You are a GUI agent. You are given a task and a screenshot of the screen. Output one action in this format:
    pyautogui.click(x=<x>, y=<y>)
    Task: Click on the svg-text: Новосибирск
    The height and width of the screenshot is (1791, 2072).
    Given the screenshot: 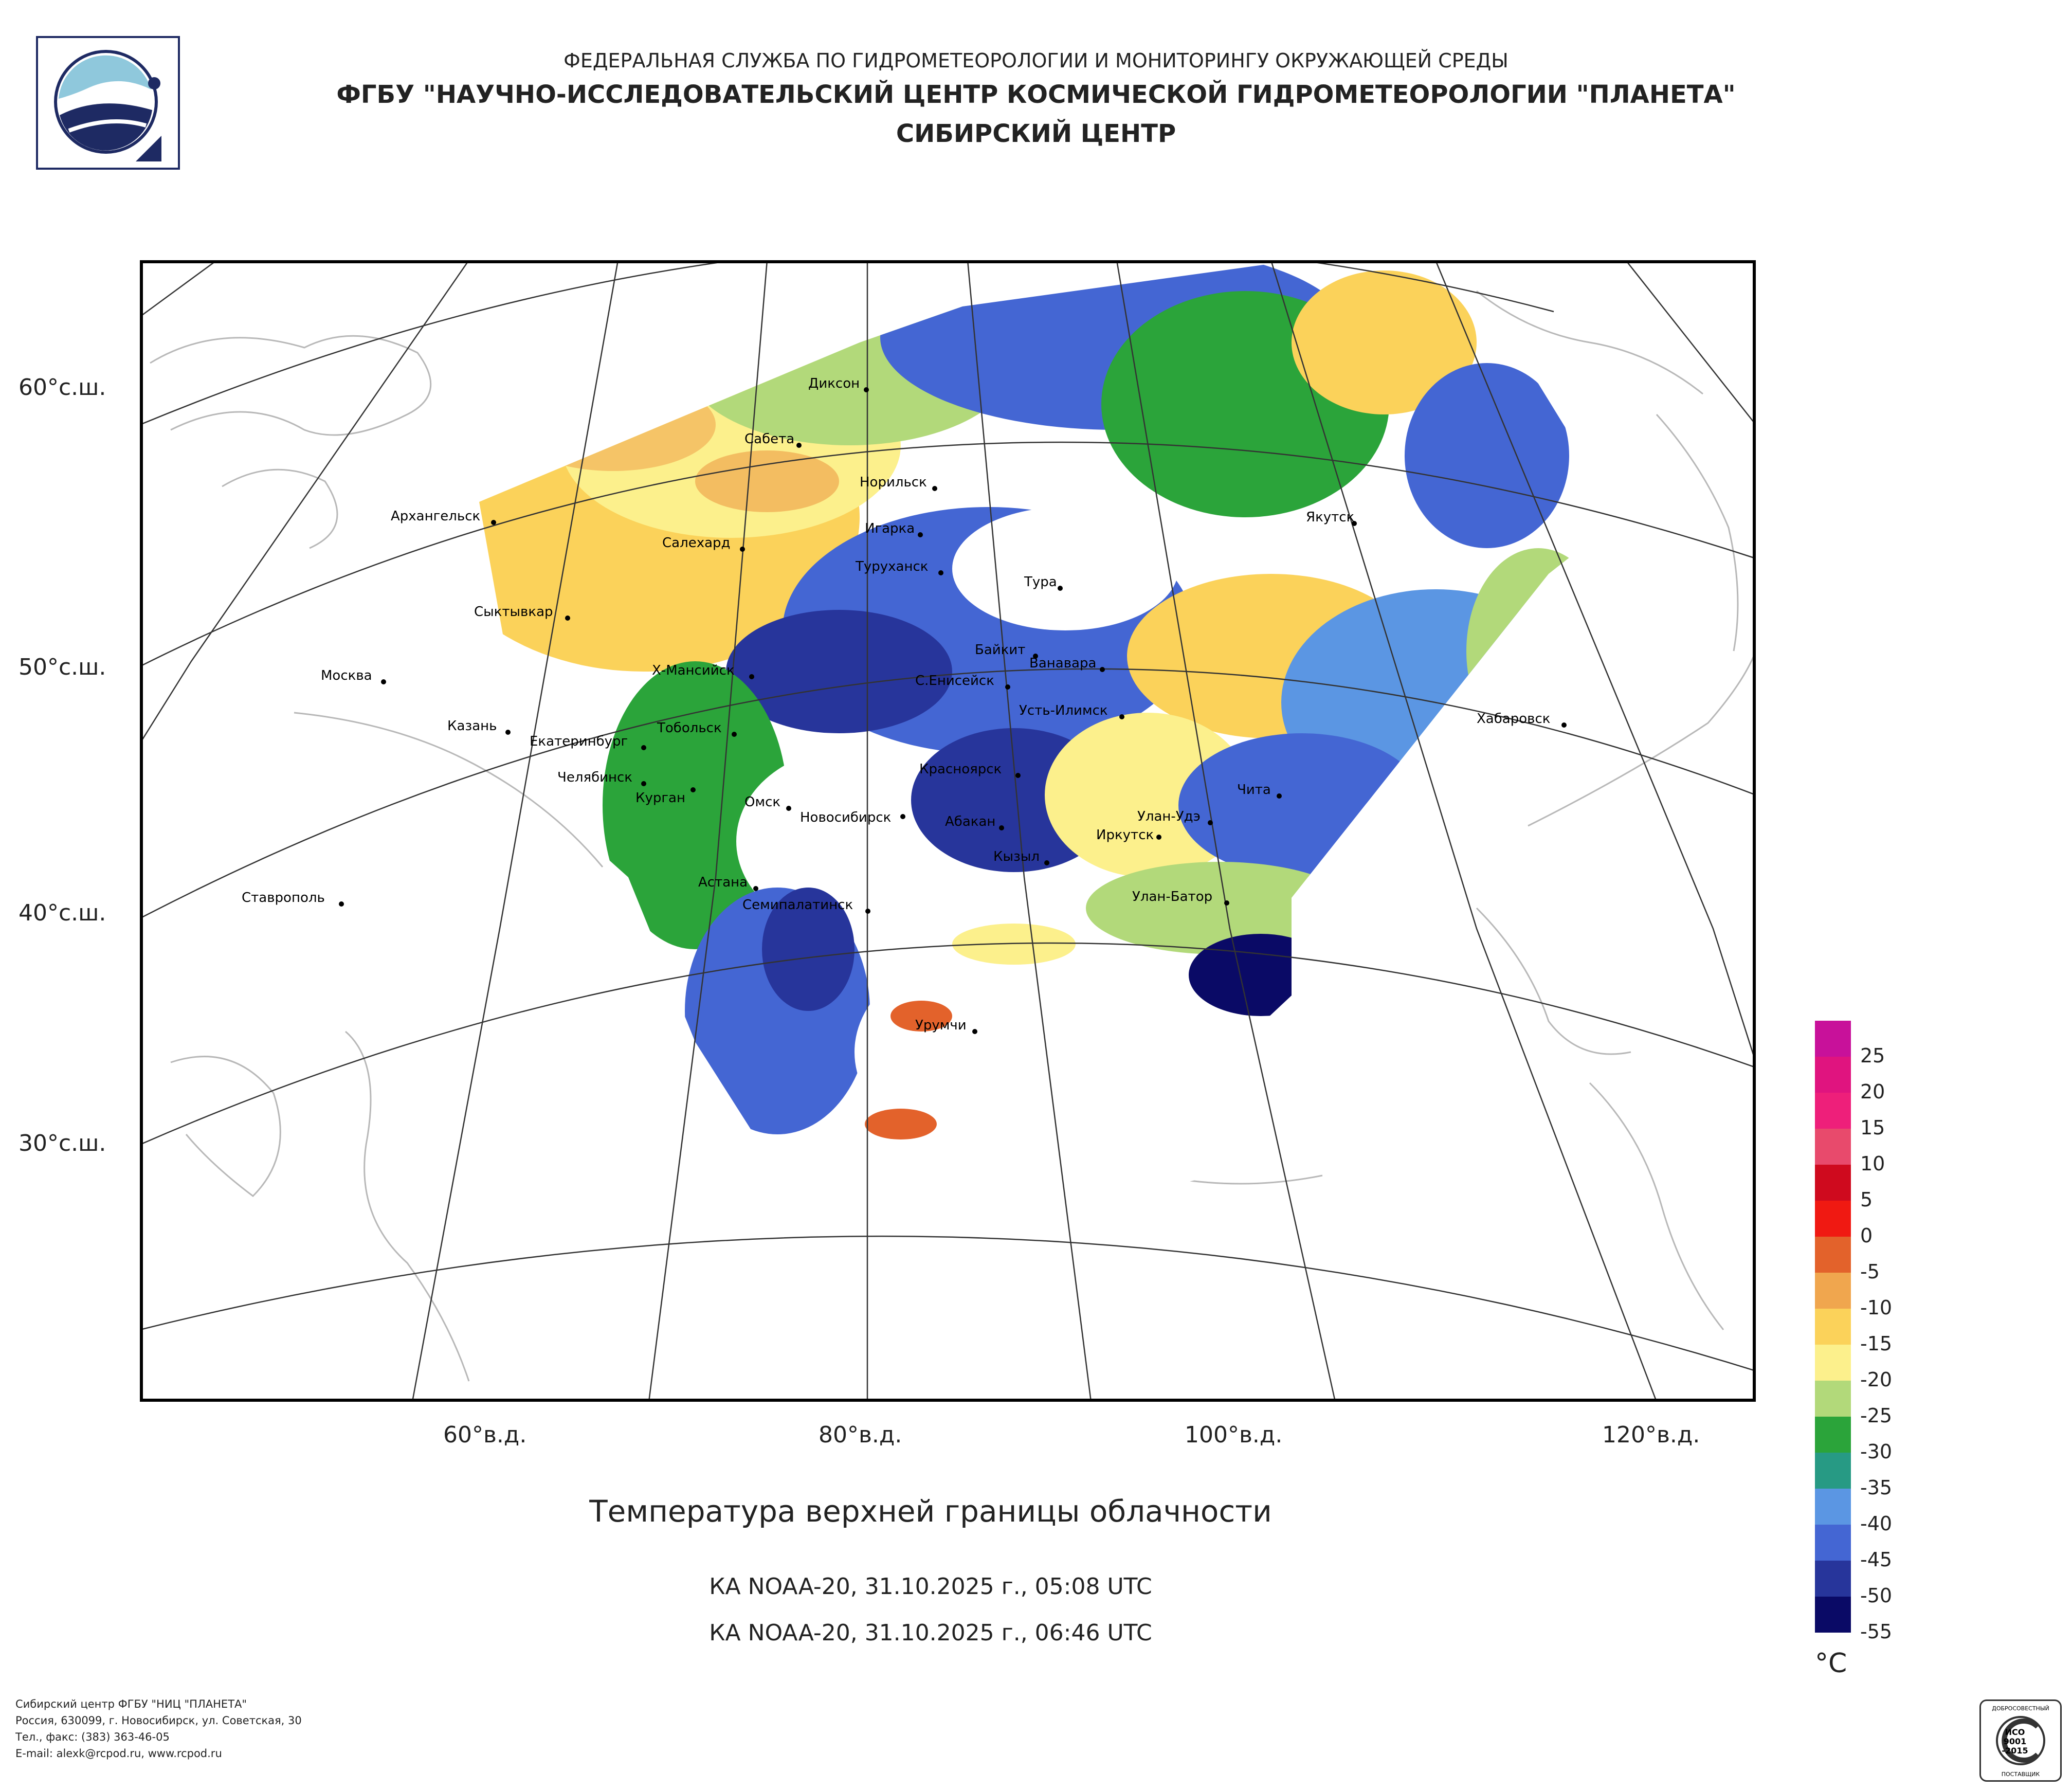 What is the action you would take?
    pyautogui.click(x=845, y=817)
    